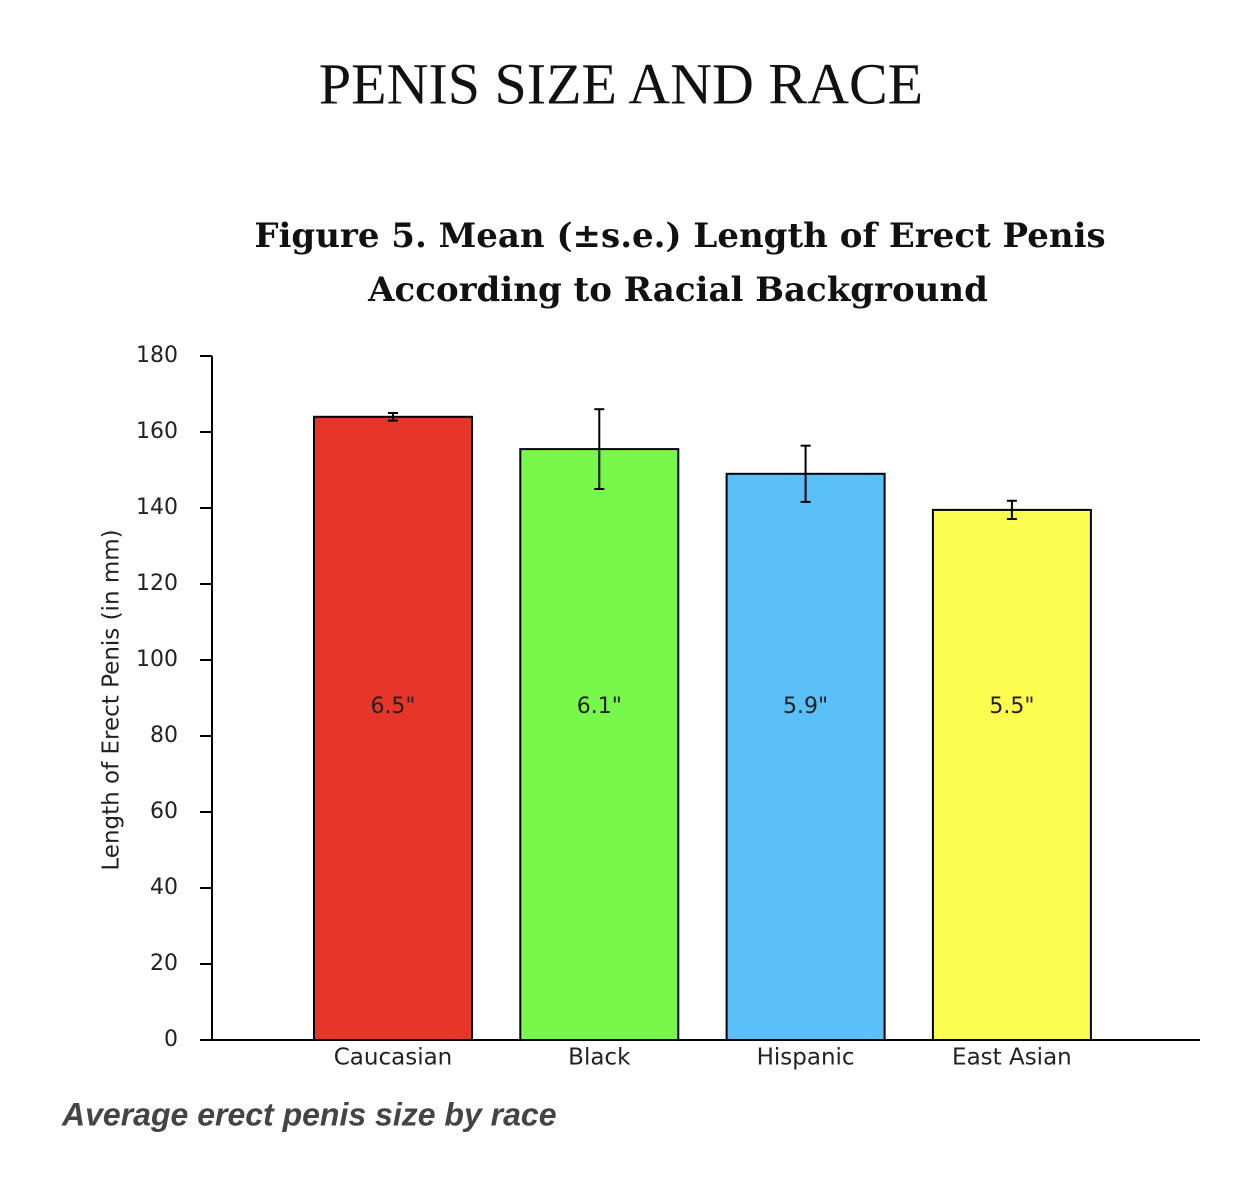 The height and width of the screenshot is (1177, 1242). What do you see at coordinates (157, 507) in the screenshot?
I see `y-tick-label: 140` at bounding box center [157, 507].